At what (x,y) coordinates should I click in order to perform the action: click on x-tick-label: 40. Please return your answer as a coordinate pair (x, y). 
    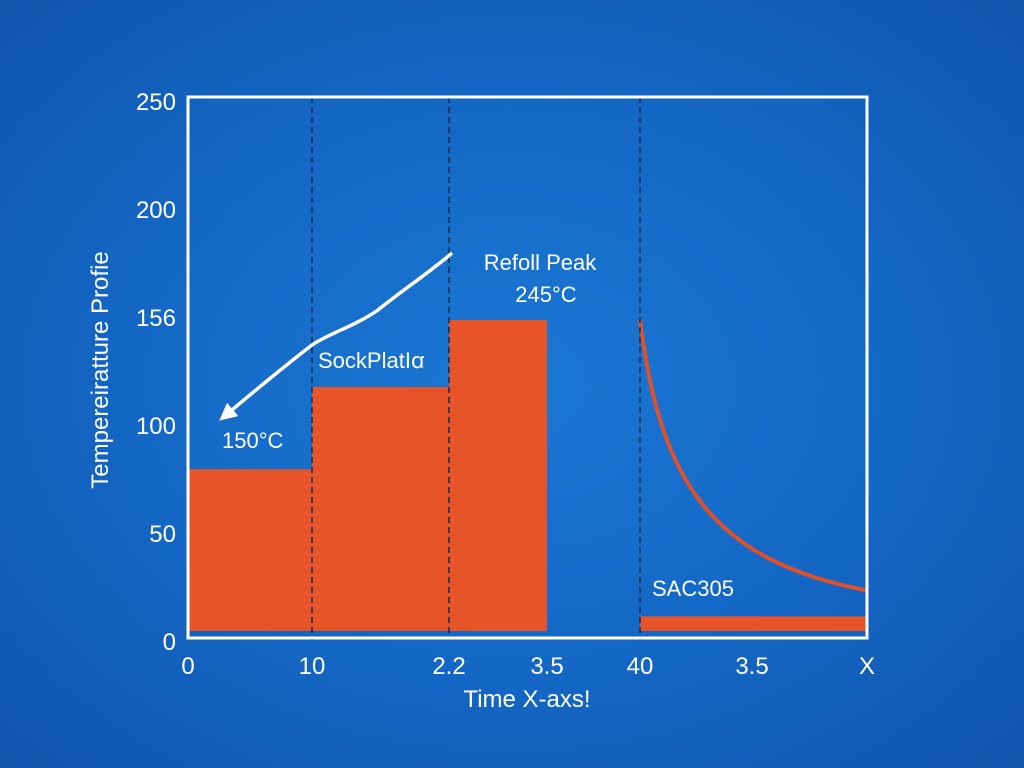
    Looking at the image, I should click on (640, 666).